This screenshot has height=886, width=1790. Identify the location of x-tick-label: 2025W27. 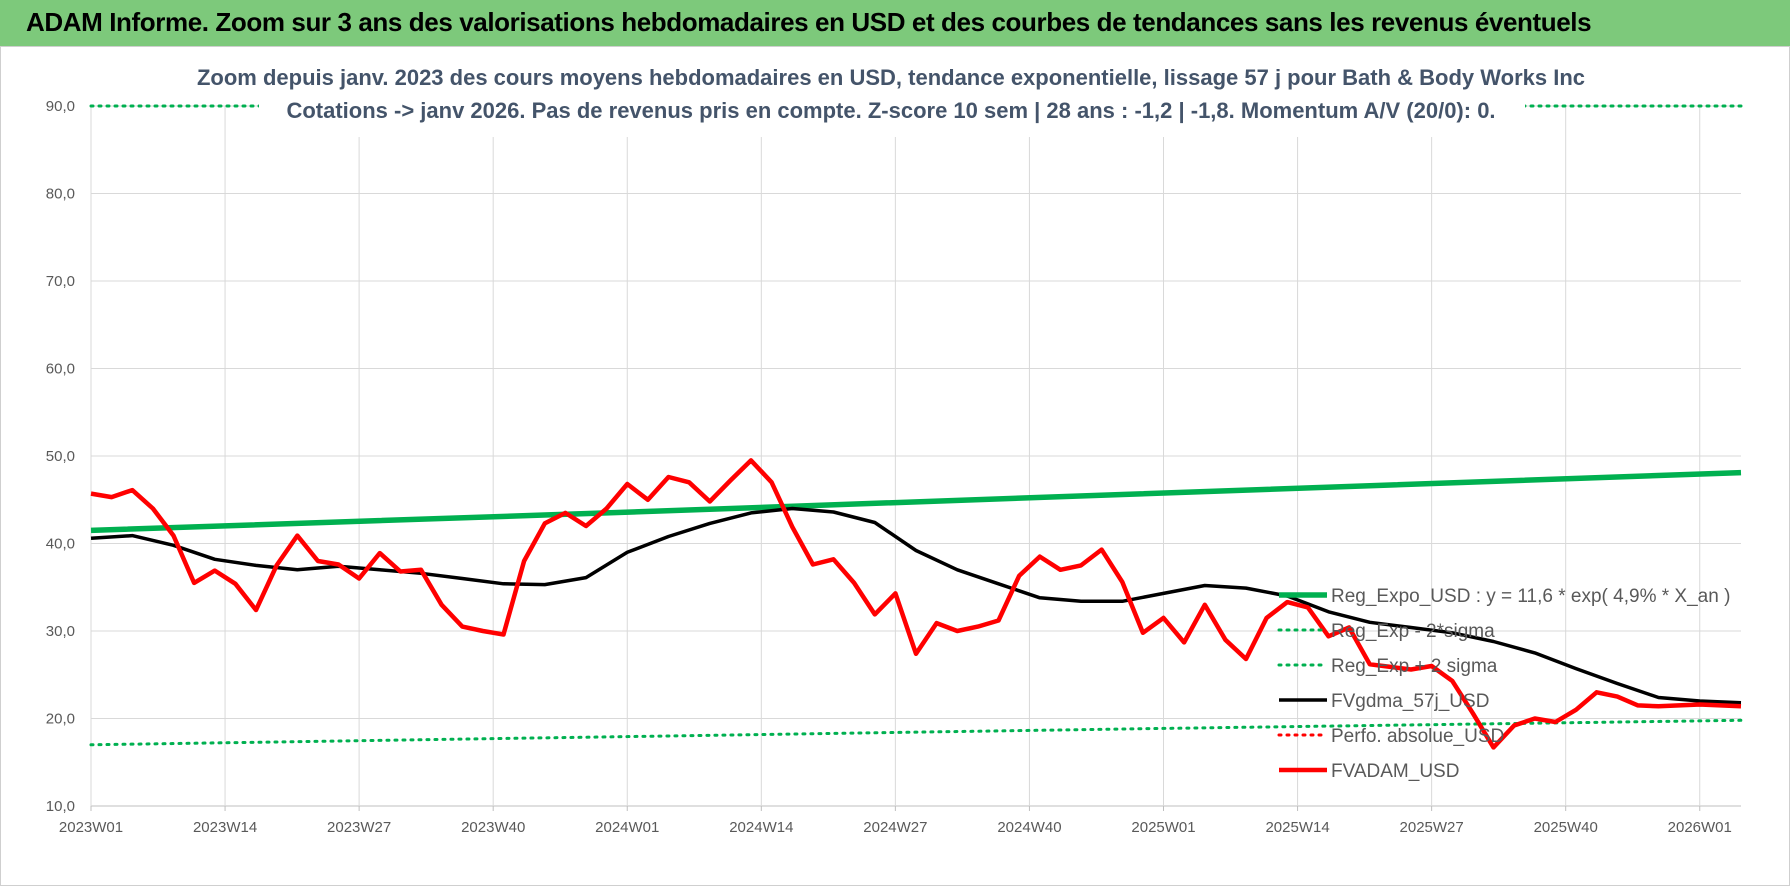
(1432, 827).